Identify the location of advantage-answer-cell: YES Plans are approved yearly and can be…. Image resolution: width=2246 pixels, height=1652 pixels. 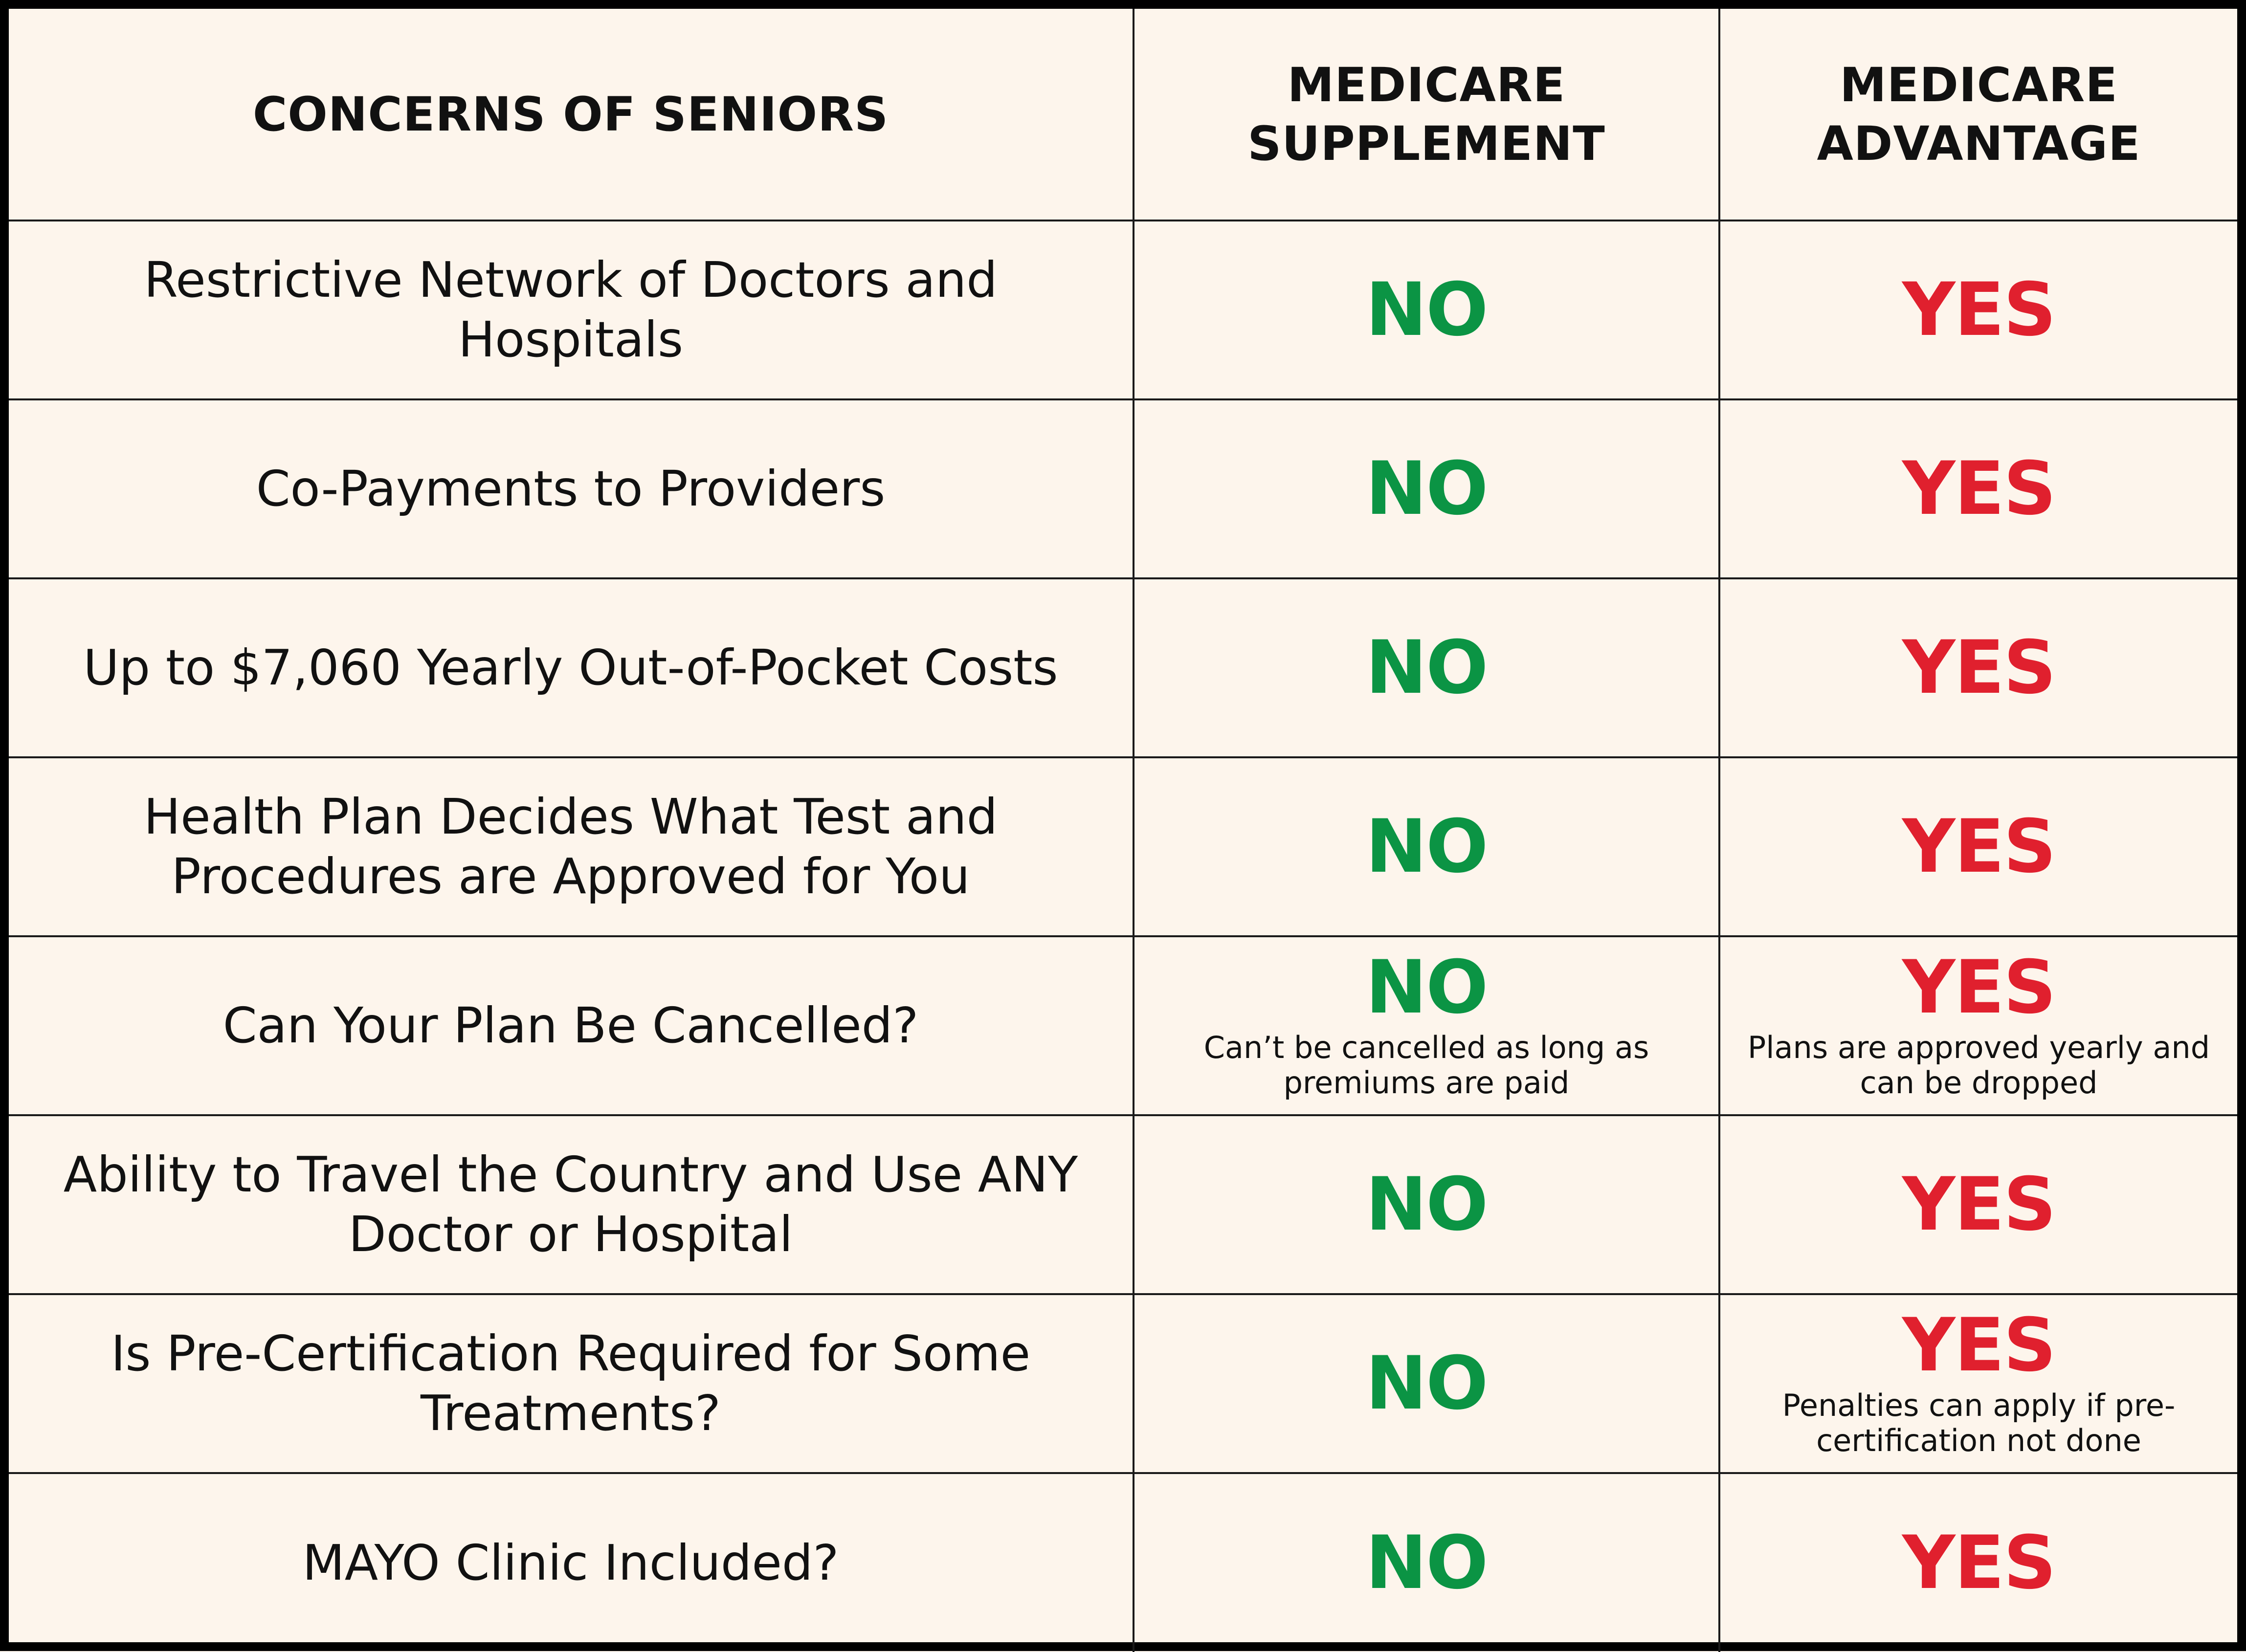
(1977, 1025).